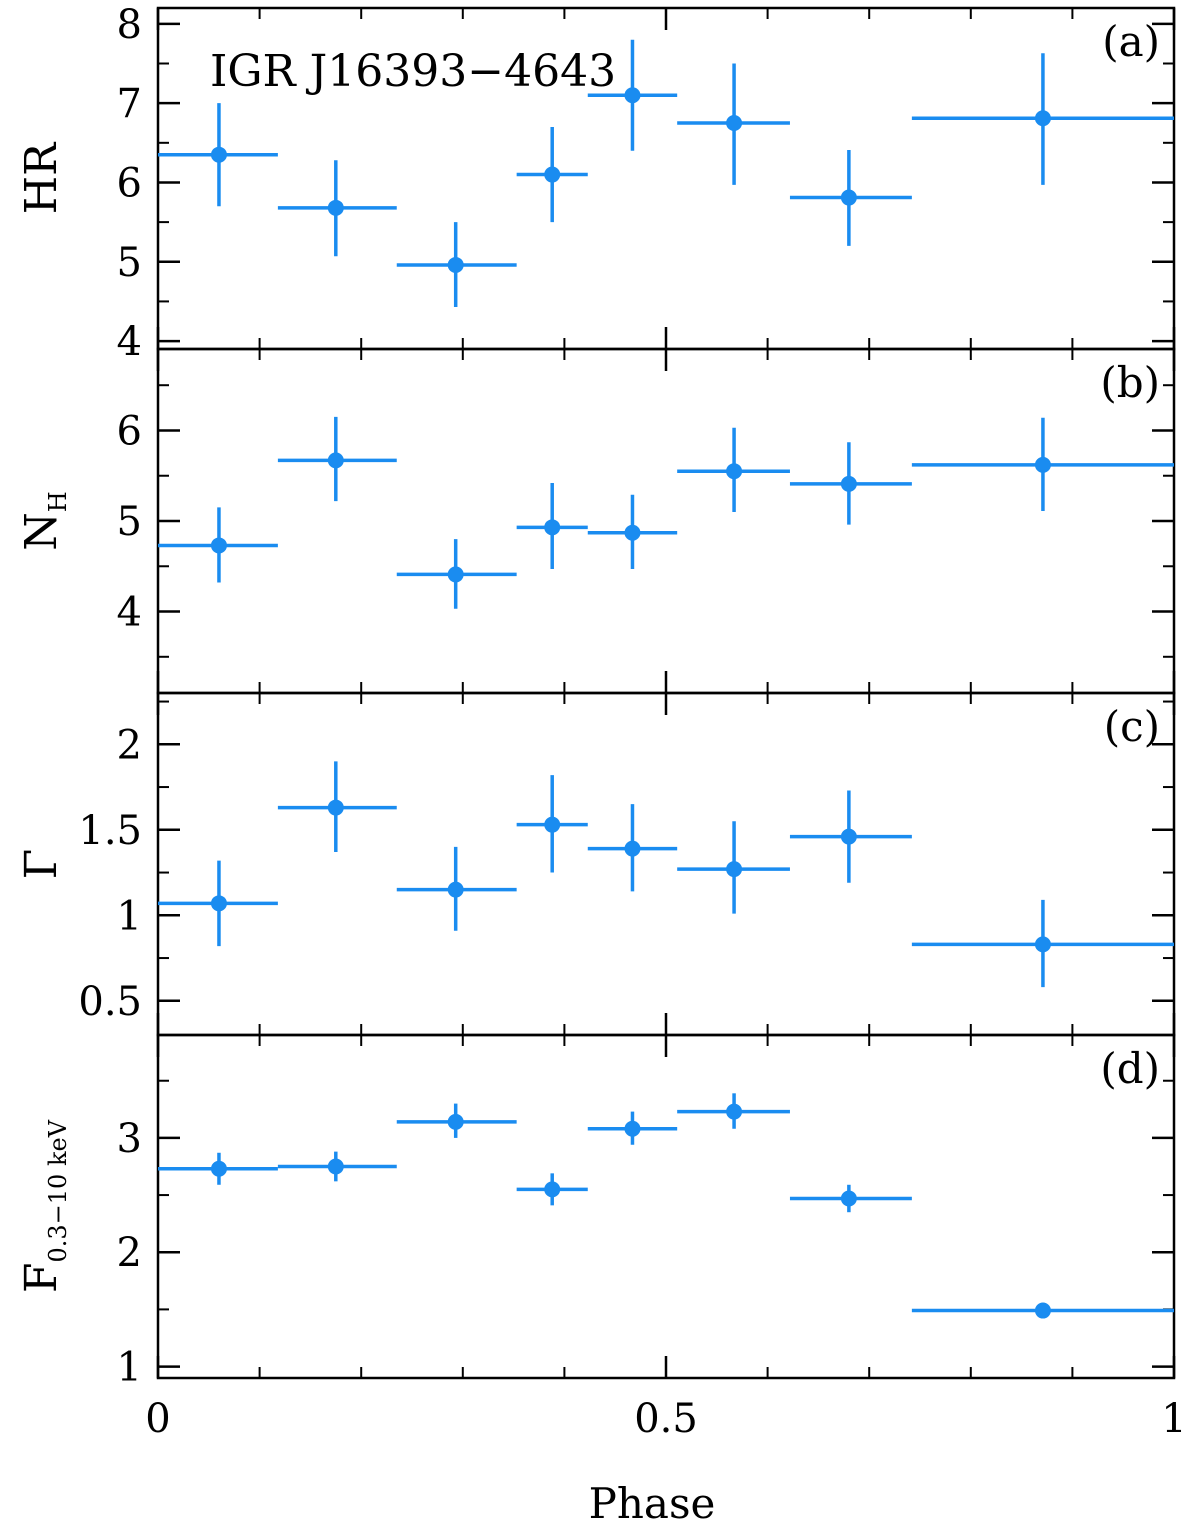  What do you see at coordinates (129, 745) in the screenshot?
I see `y-tick-label: 2` at bounding box center [129, 745].